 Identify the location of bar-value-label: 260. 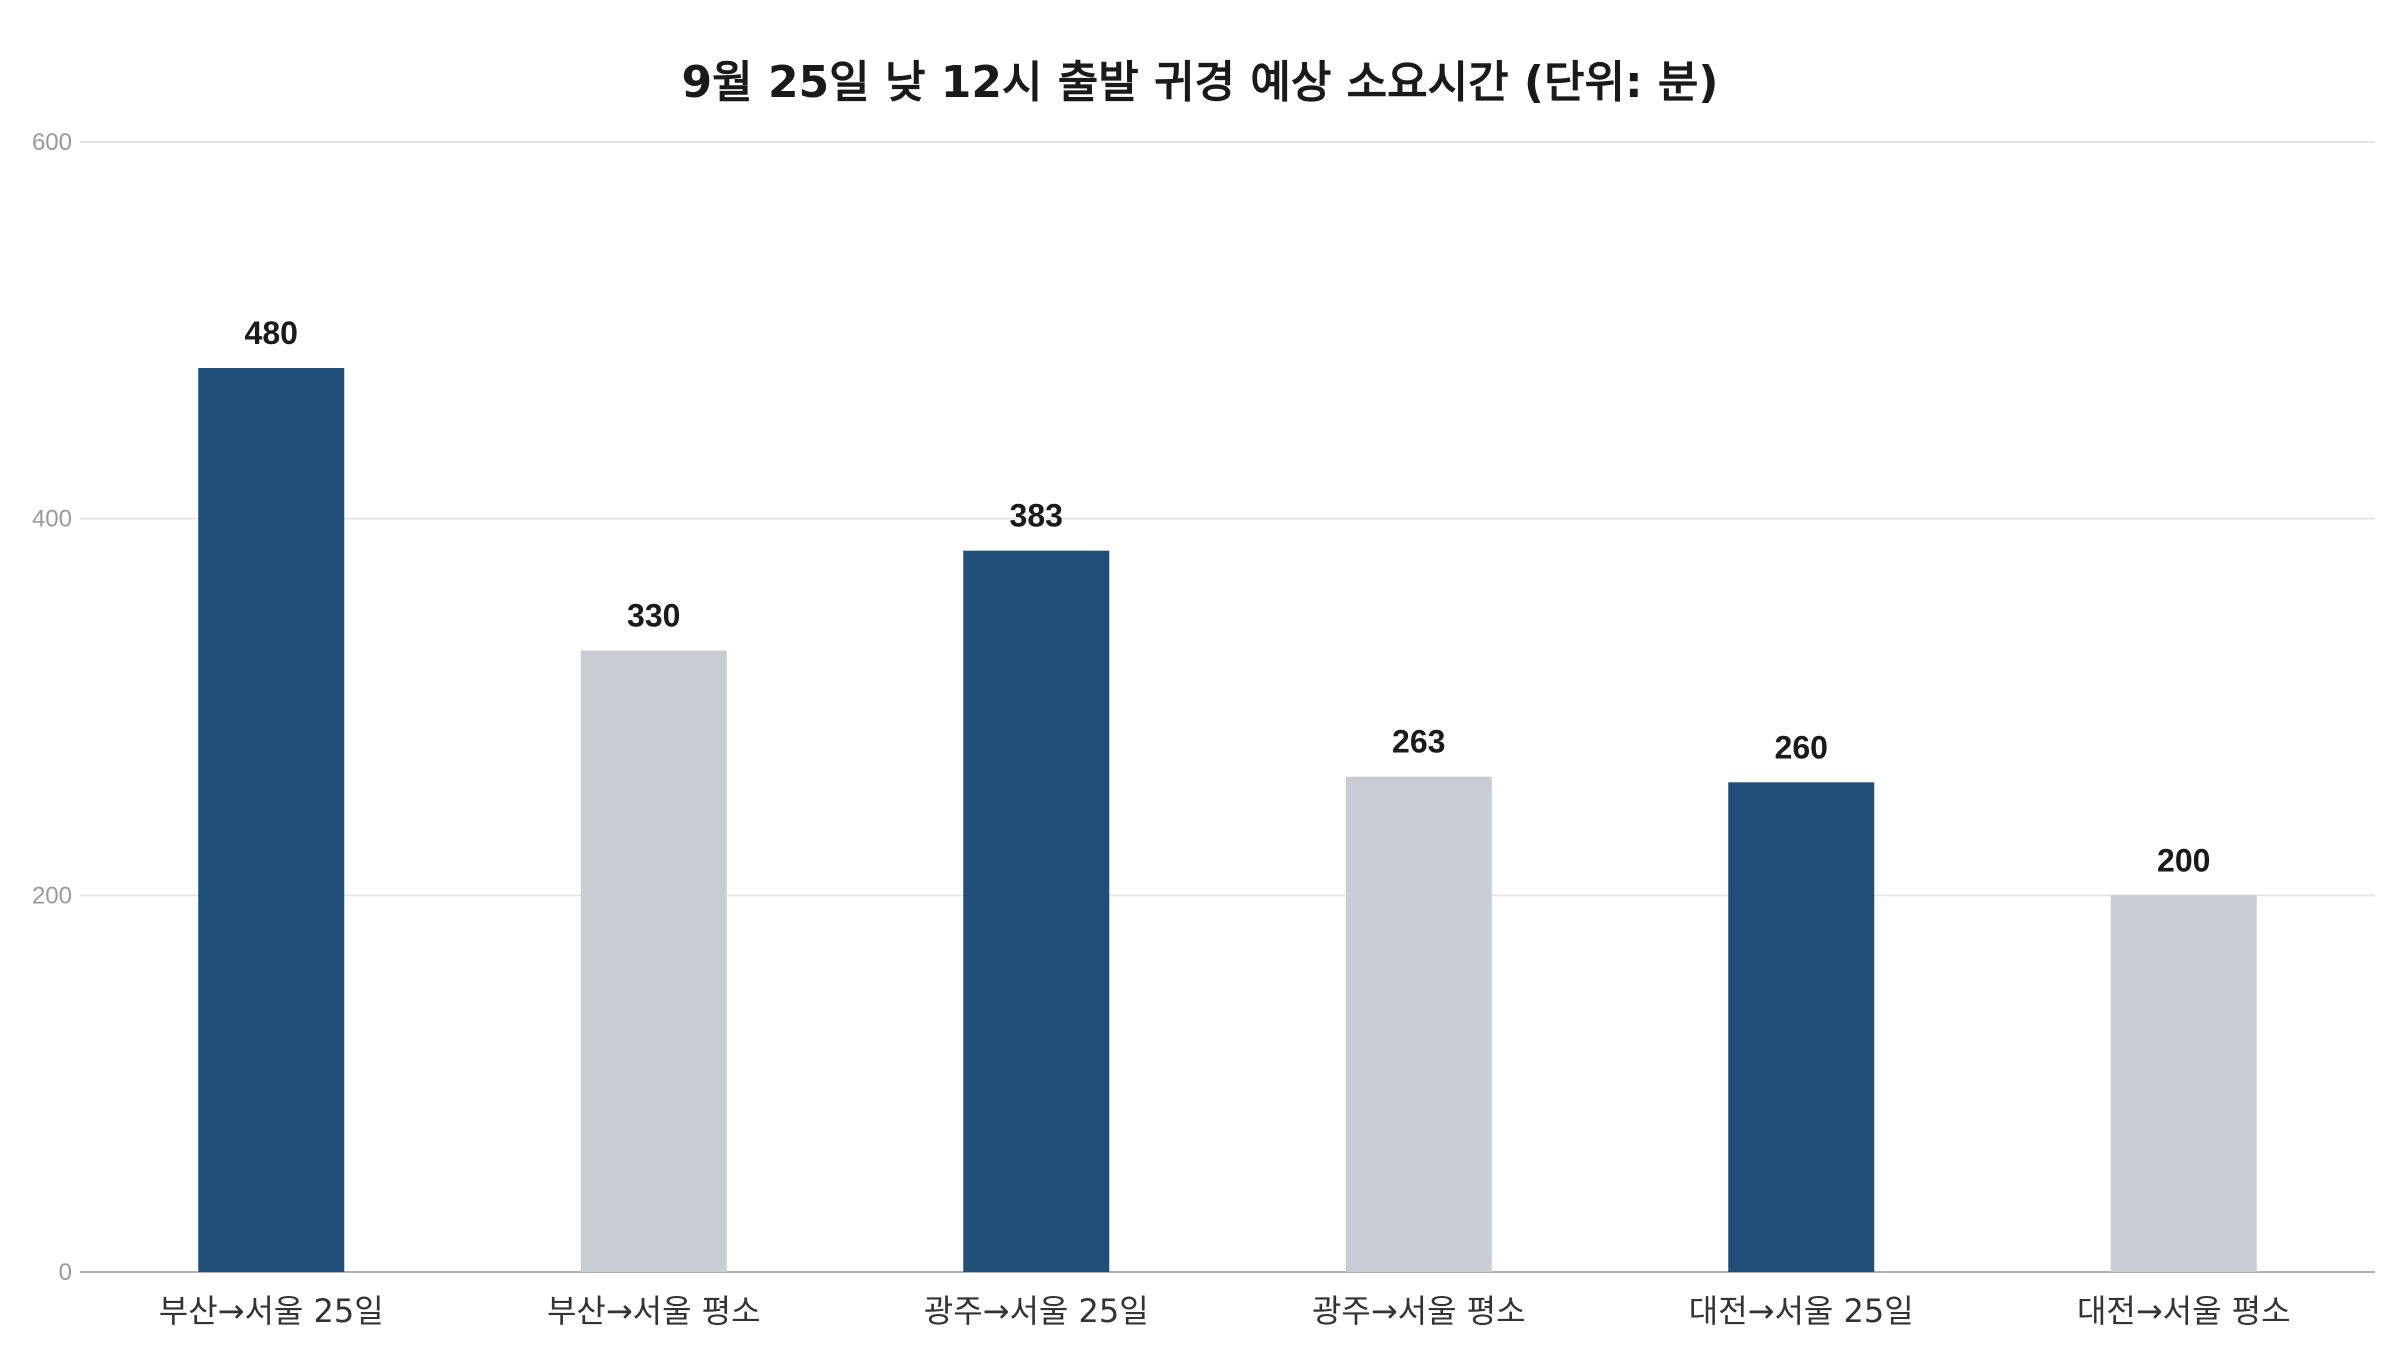
(1801, 747).